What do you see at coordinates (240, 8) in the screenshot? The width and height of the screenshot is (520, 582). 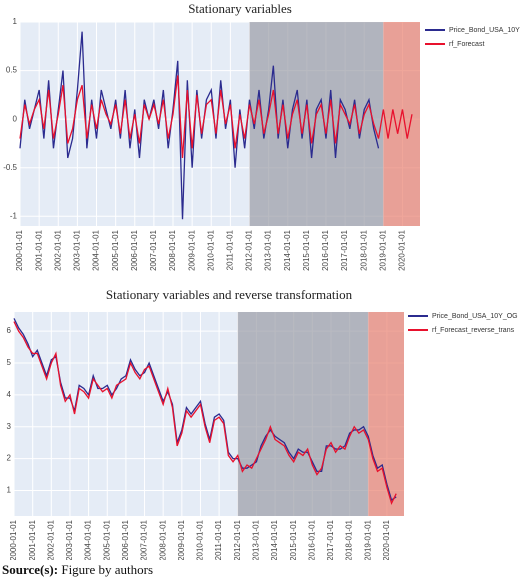 I see `chart-title: Stationary variables` at bounding box center [240, 8].